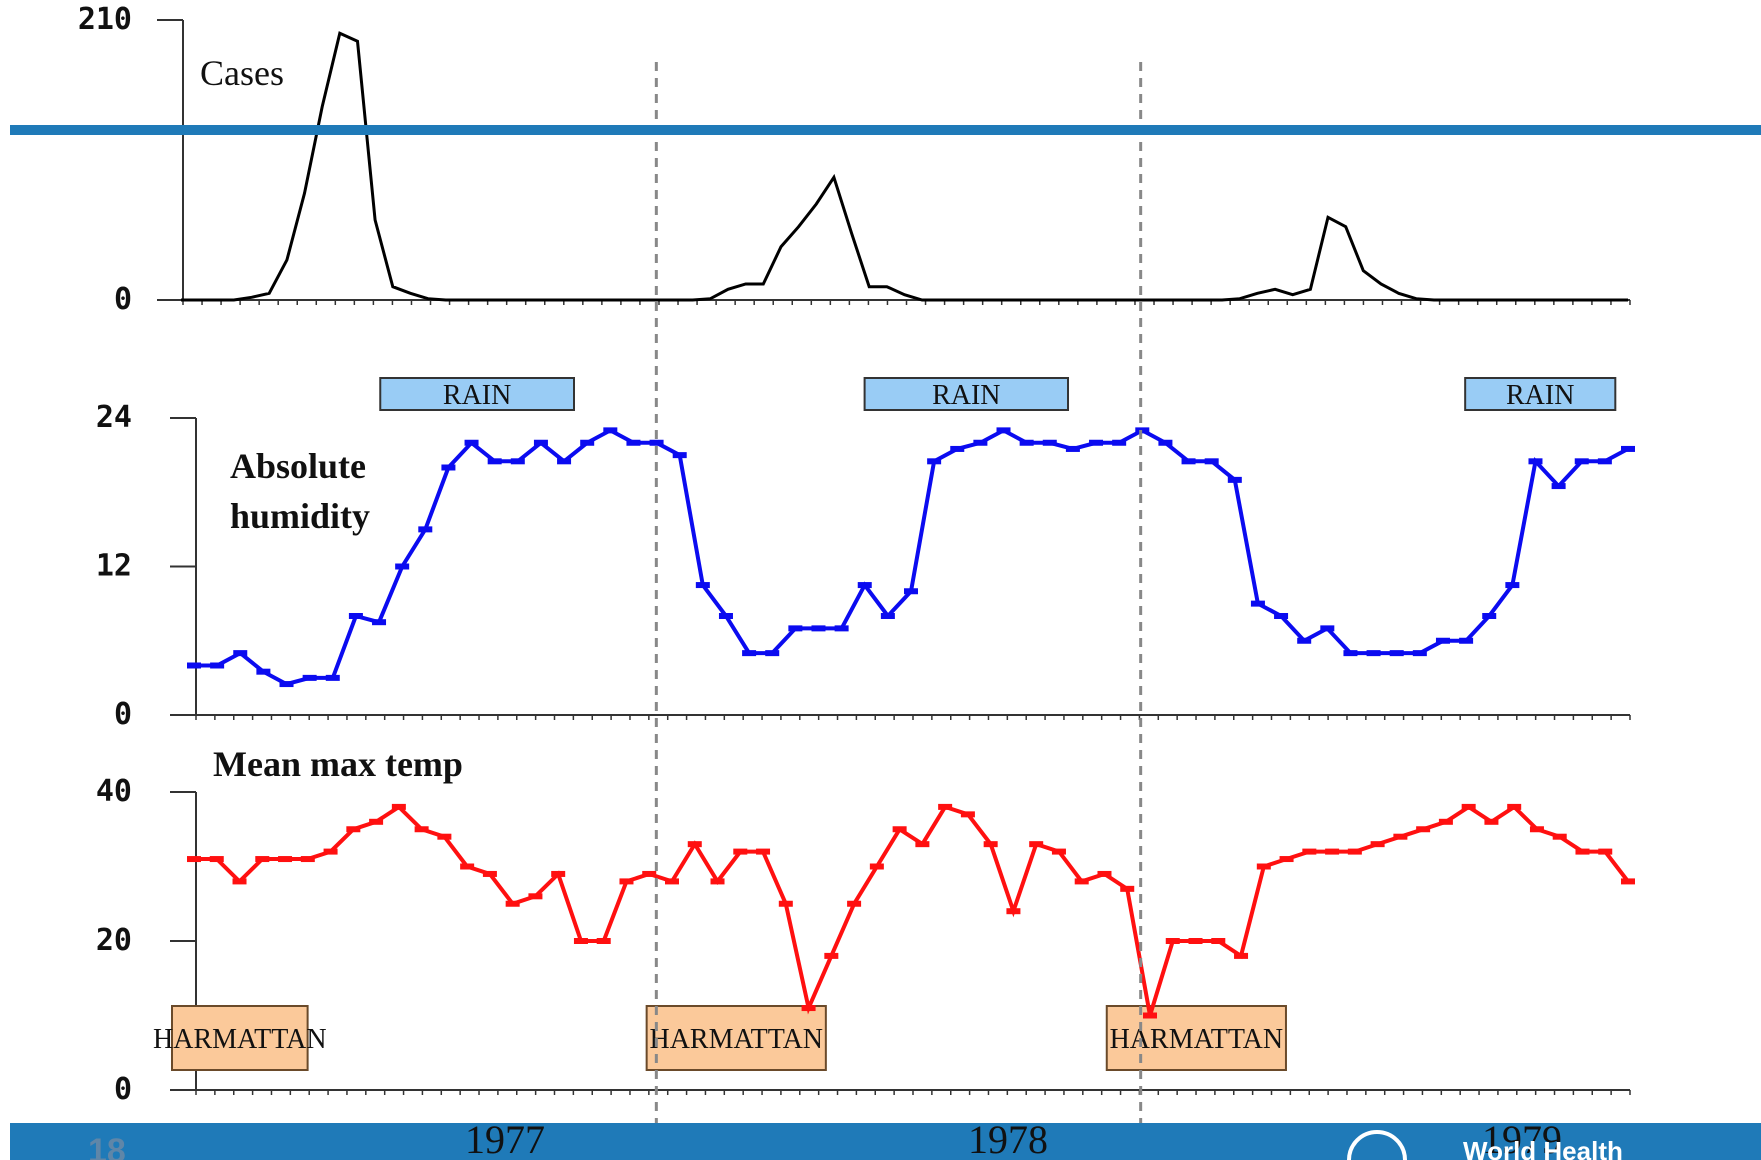 The image size is (1761, 1160). I want to click on series-title: Mean max temp, so click(338, 764).